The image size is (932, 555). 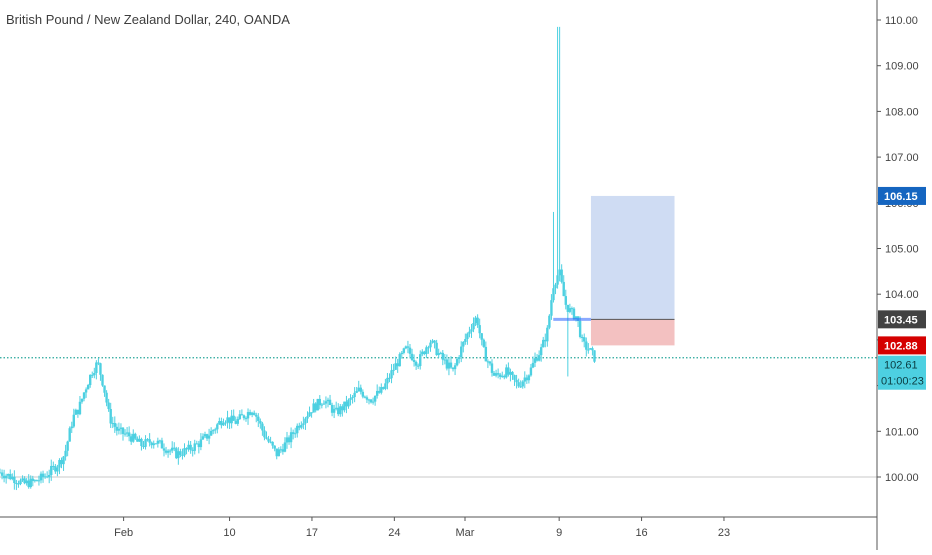 I want to click on y-tick-label: 101.00, so click(x=902, y=432).